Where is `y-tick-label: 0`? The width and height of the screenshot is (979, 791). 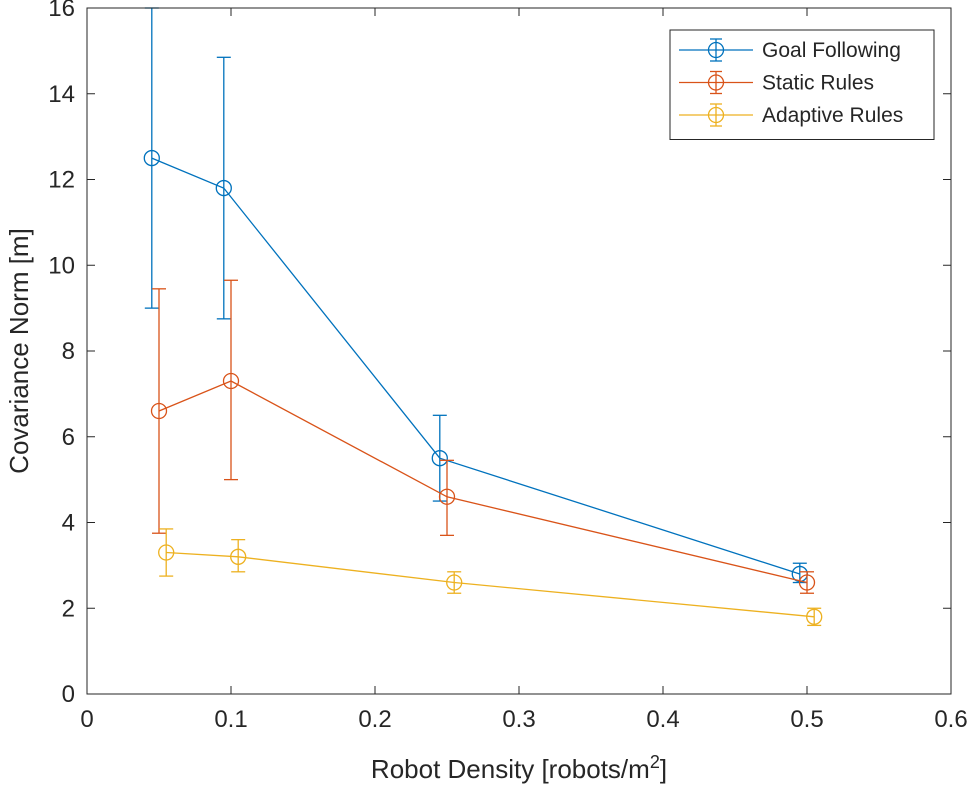 y-tick-label: 0 is located at coordinates (68, 694).